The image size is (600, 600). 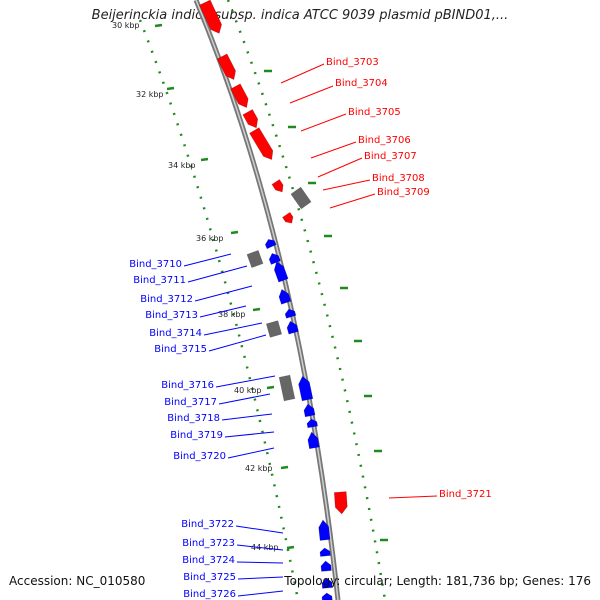 What do you see at coordinates (187, 385) in the screenshot?
I see `gene-label: Bind_3716` at bounding box center [187, 385].